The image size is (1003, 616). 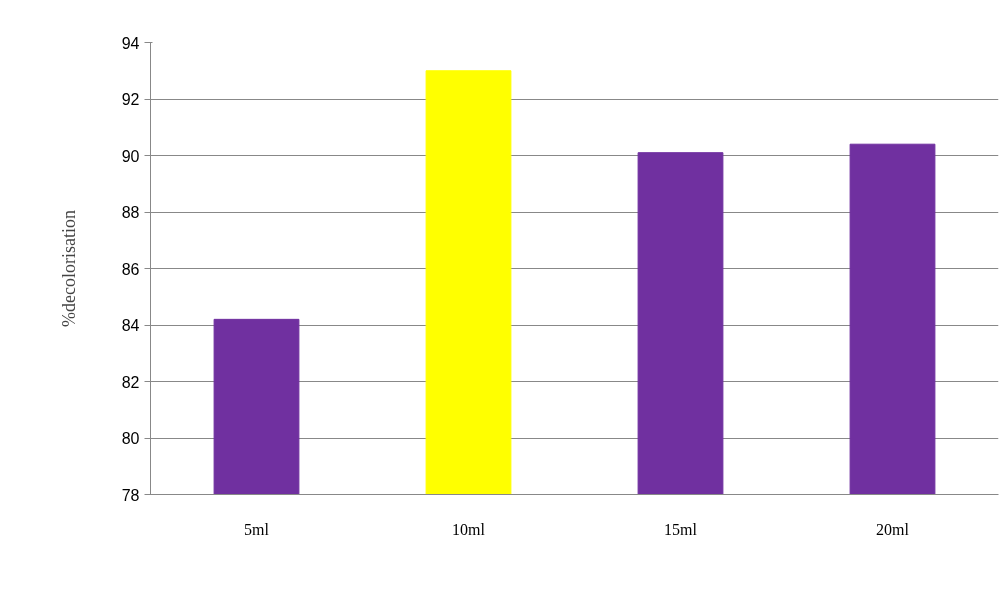 I want to click on y-tick-label: 82, so click(x=130, y=382).